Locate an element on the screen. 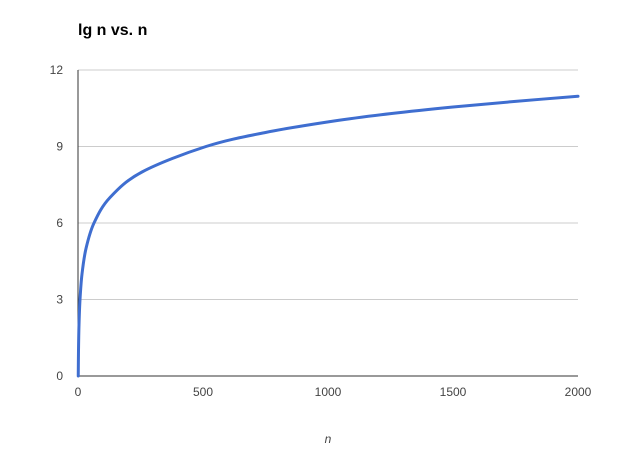 The width and height of the screenshot is (633, 459). x-tick-label: 2000 is located at coordinates (578, 392).